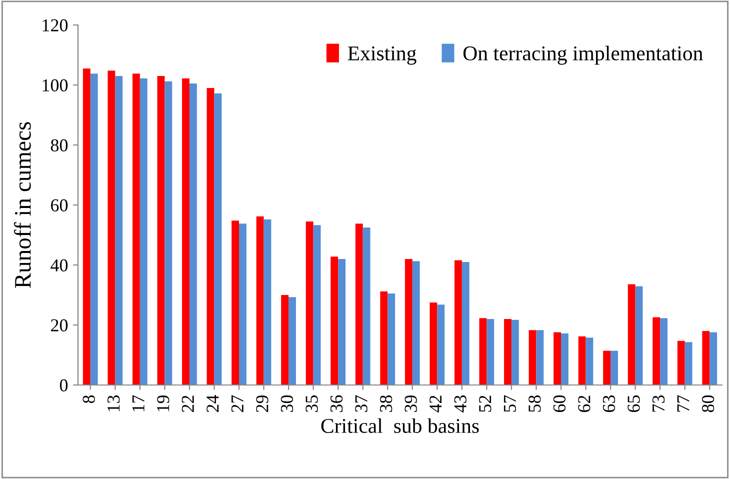  I want to click on x-tick-label: 30, so click(287, 403).